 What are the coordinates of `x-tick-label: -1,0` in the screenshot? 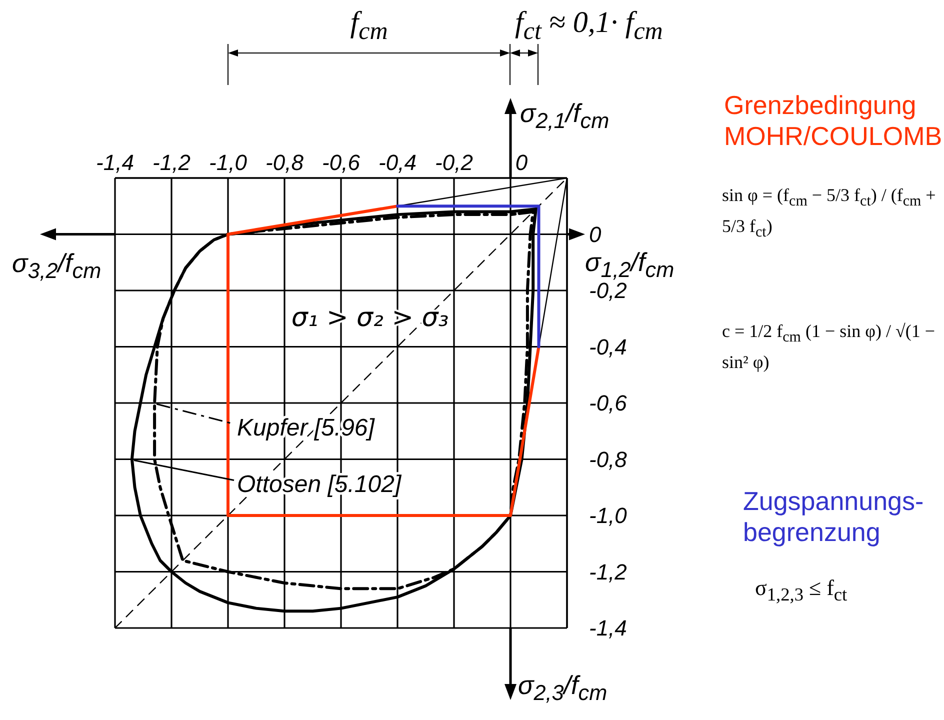 It's located at (228, 162).